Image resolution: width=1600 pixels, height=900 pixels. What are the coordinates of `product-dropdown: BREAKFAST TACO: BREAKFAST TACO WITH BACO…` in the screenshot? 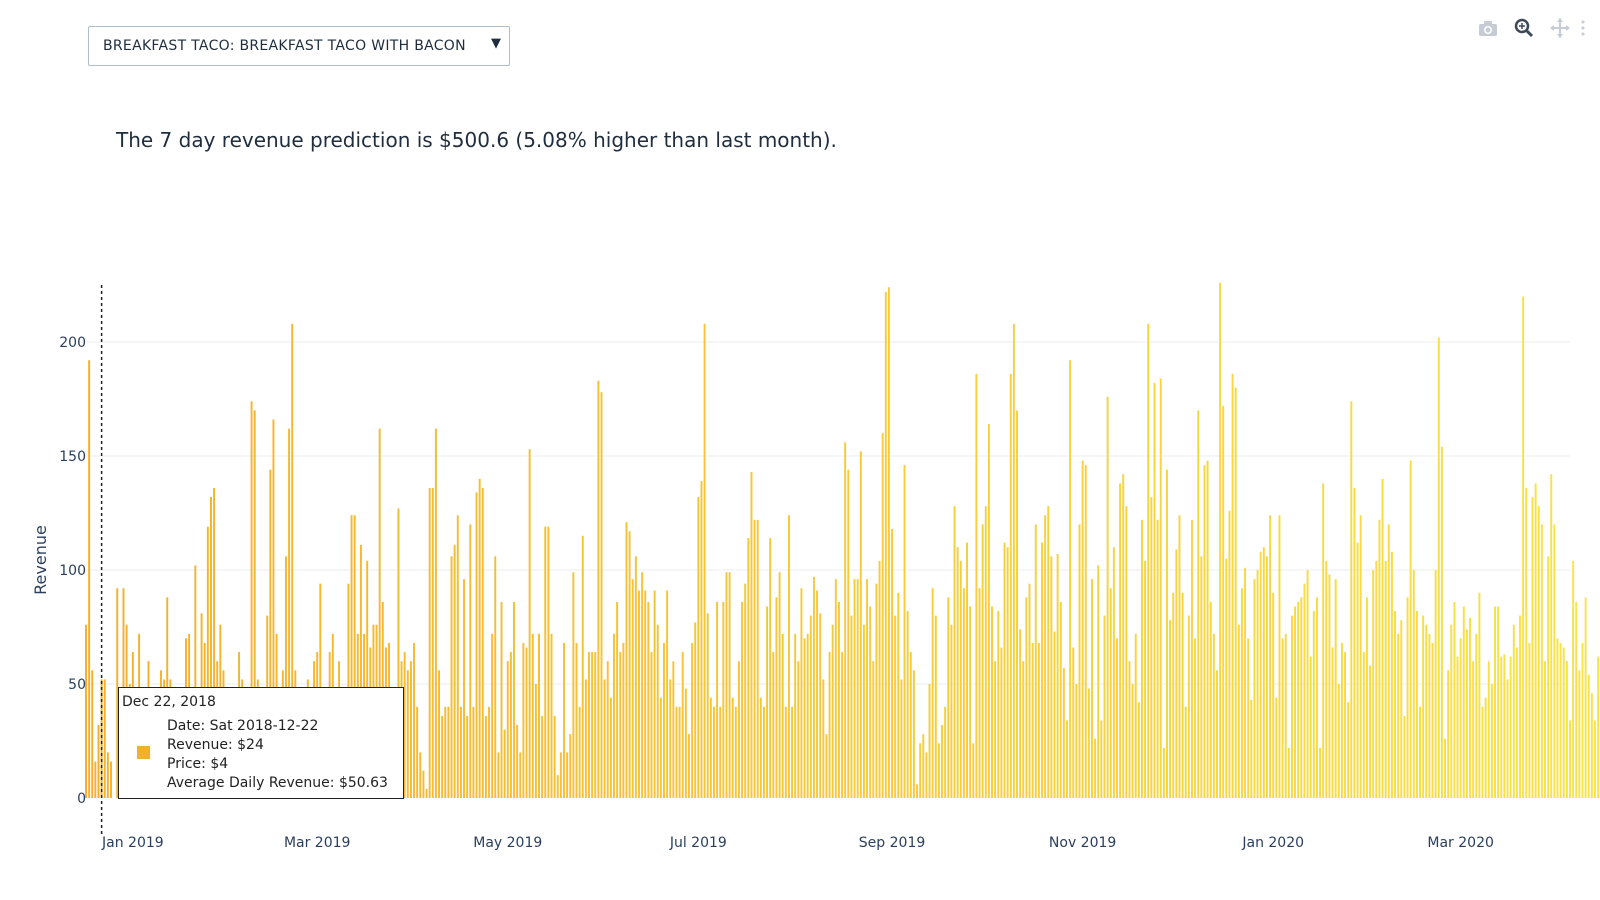 It's located at (299, 46).